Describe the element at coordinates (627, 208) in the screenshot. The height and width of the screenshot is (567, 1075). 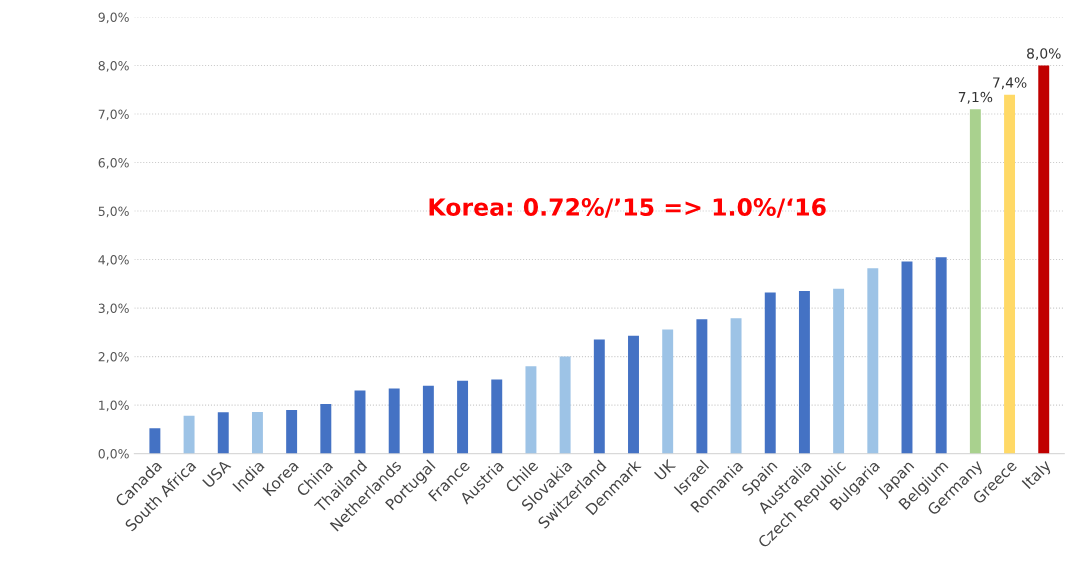
I see `annotation: Korea: 0.72%/’15 => 1.0%/‘16` at that location.